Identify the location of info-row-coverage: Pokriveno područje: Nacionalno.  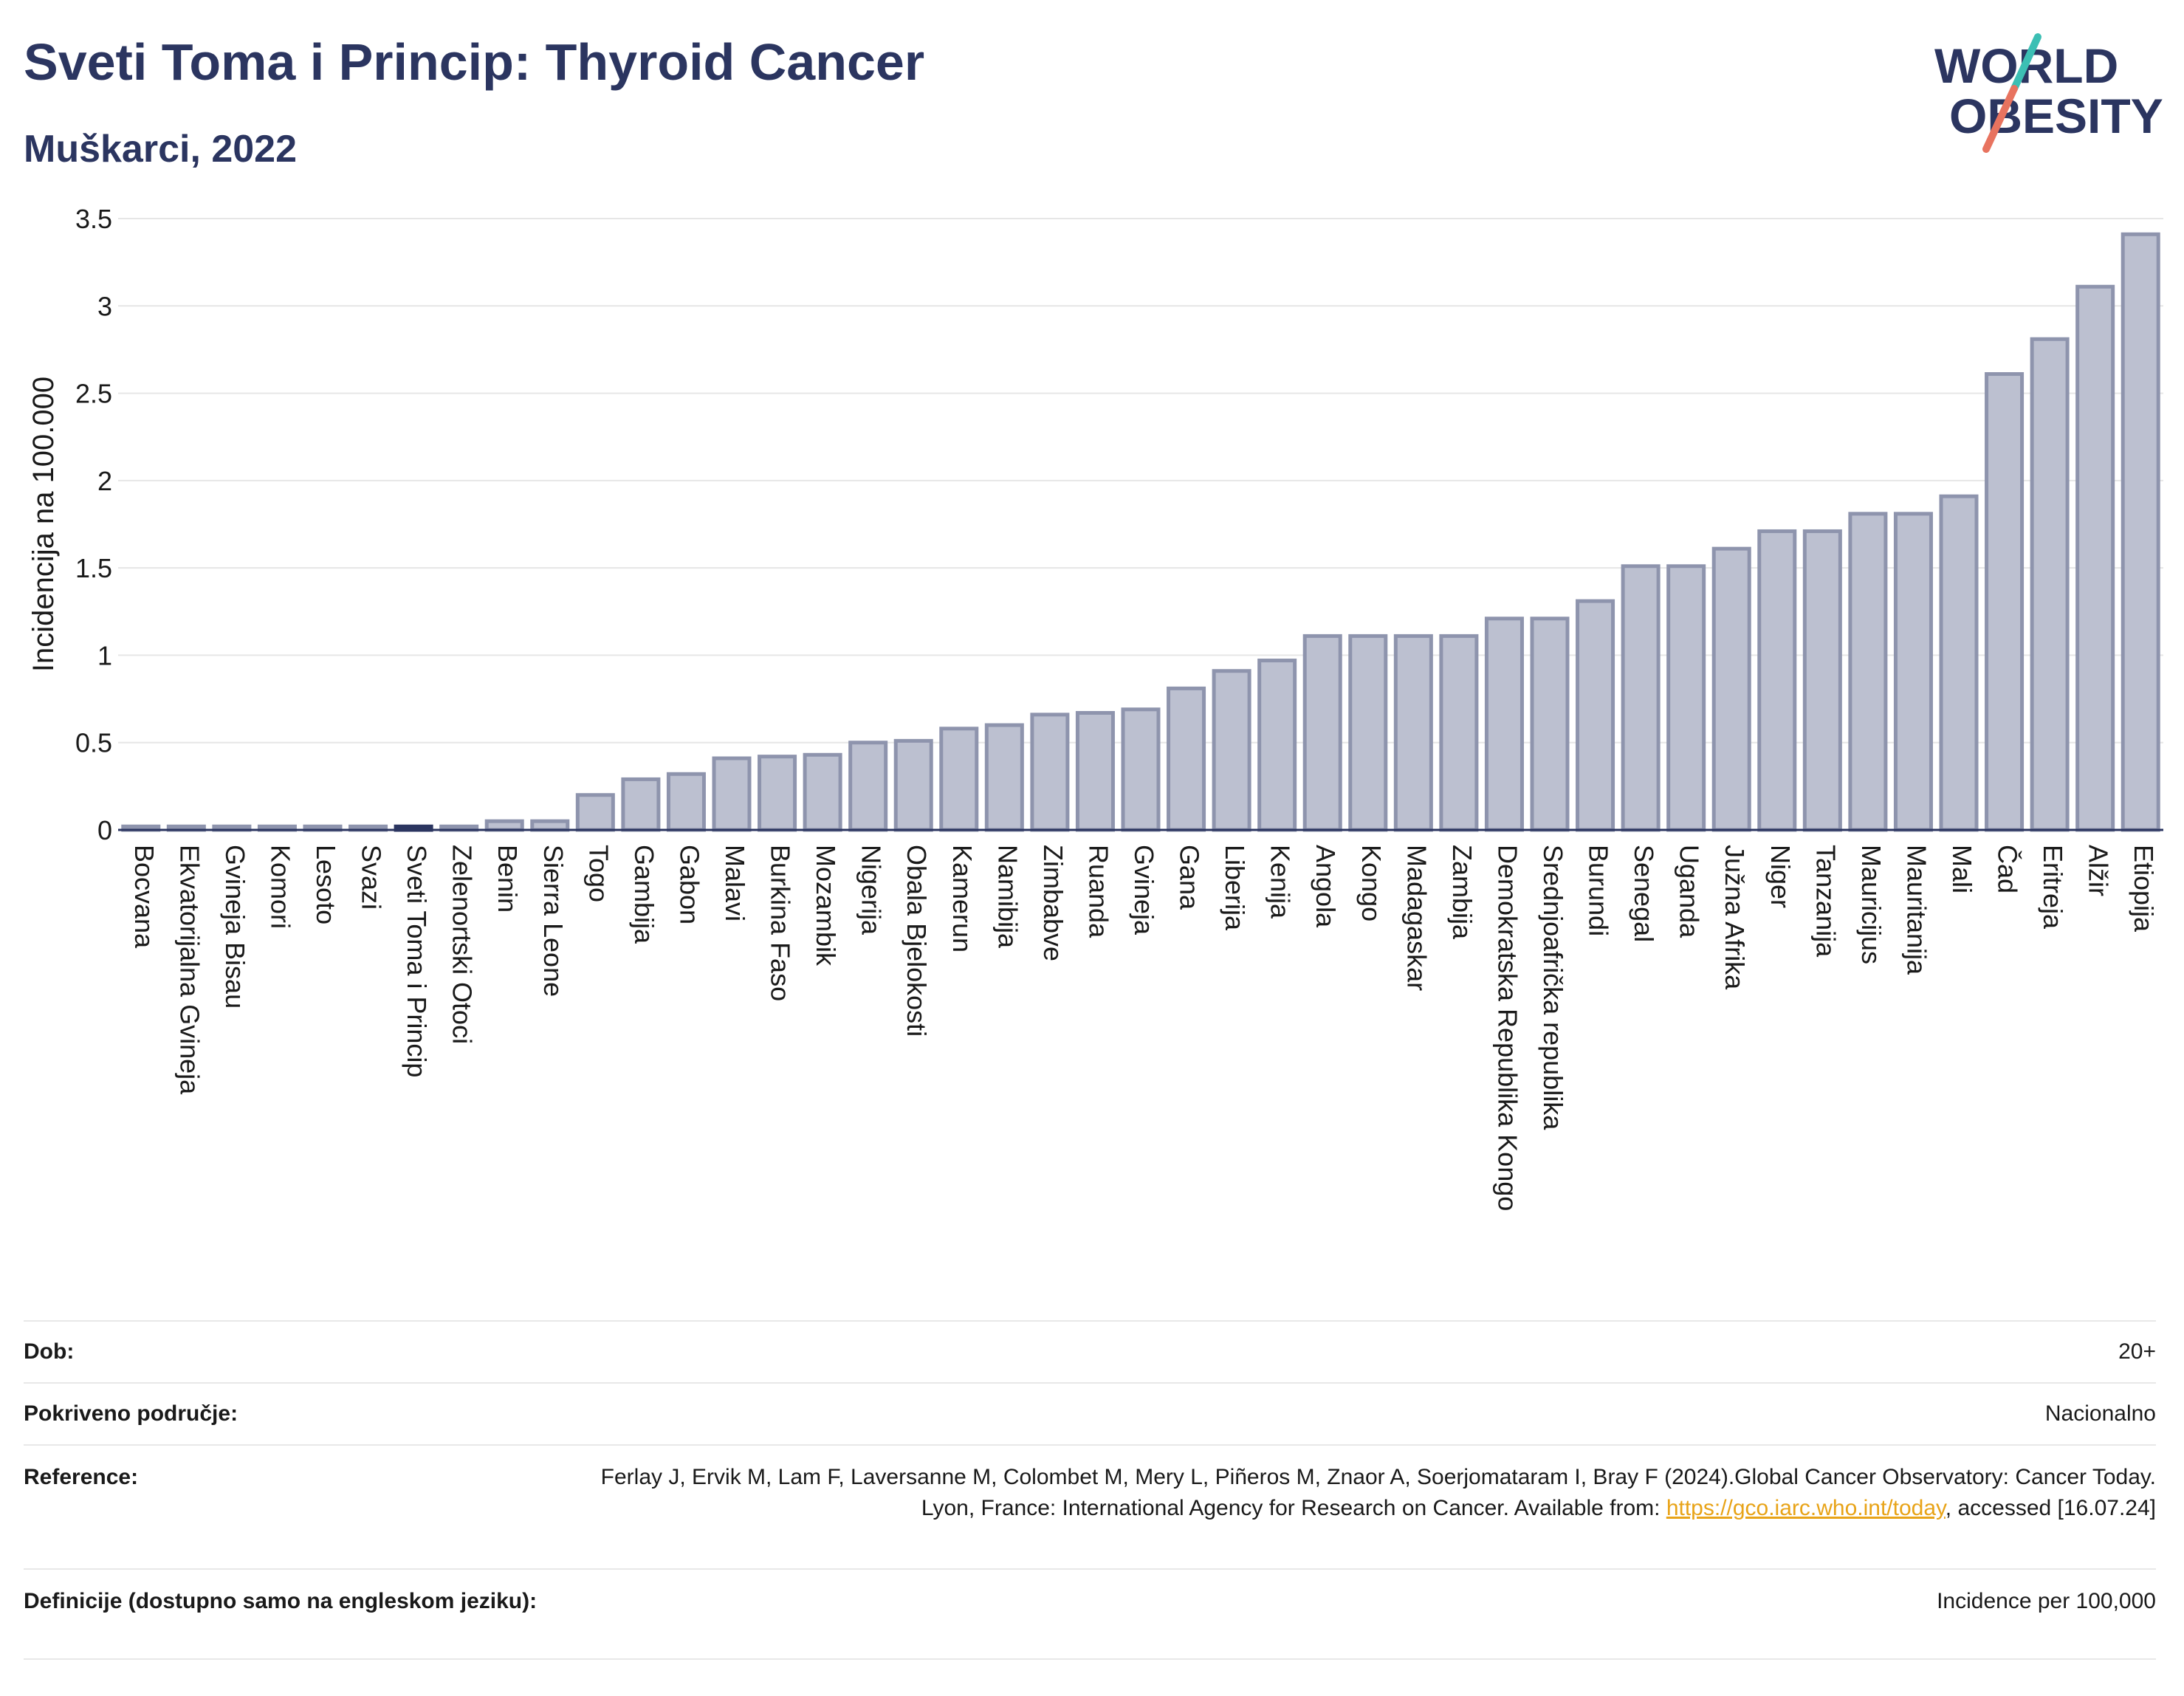
(1090, 1413).